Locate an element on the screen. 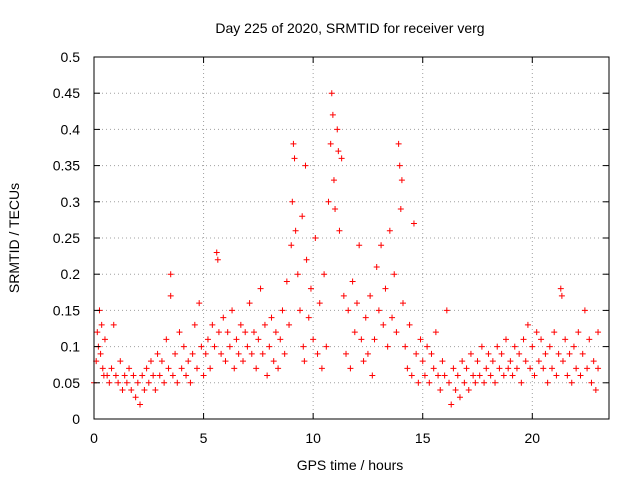  y-tick-label: 0.3 is located at coordinates (71, 202).